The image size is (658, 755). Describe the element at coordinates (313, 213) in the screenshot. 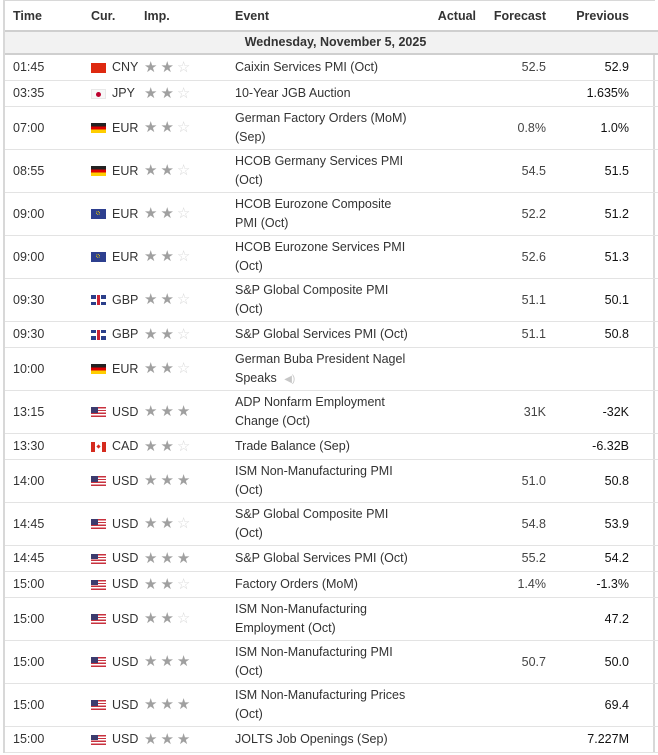

I see `event-name: HCOB Eurozone Composite PMI (Oct)` at that location.